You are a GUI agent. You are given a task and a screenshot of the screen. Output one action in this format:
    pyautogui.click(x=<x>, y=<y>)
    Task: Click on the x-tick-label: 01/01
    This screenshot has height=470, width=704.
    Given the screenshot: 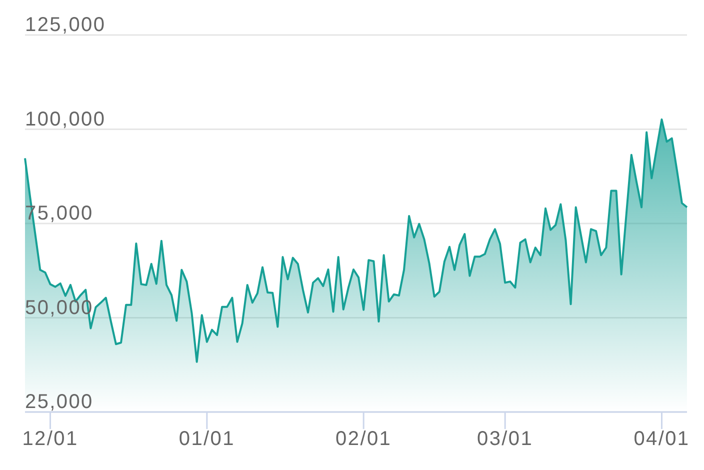 What is the action you would take?
    pyautogui.click(x=206, y=439)
    